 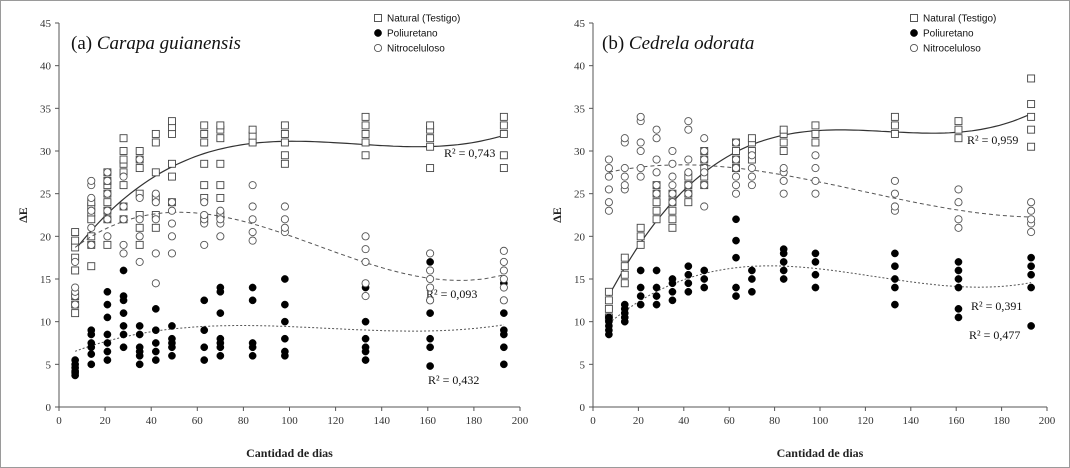 What do you see at coordinates (412, 34) in the screenshot?
I see `legend-label-poliuretano: Poliuretano` at bounding box center [412, 34].